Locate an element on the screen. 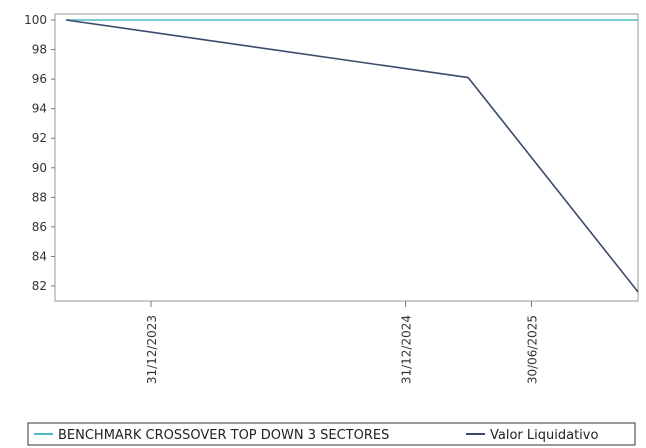 The height and width of the screenshot is (448, 646). y-axis: 100 98 96 94 92 90 88 86 84 82 is located at coordinates (39, 153).